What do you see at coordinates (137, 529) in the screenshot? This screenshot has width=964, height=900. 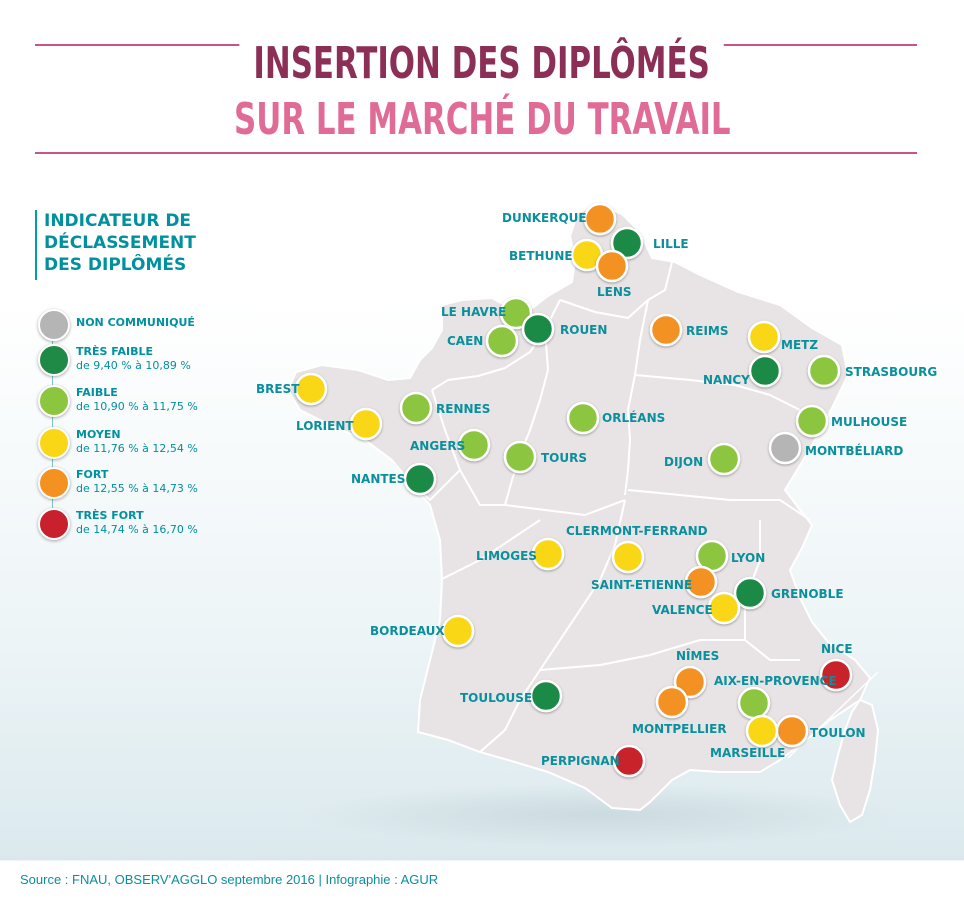 I see `legend-range: de 14,74 % à 16,70 %` at bounding box center [137, 529].